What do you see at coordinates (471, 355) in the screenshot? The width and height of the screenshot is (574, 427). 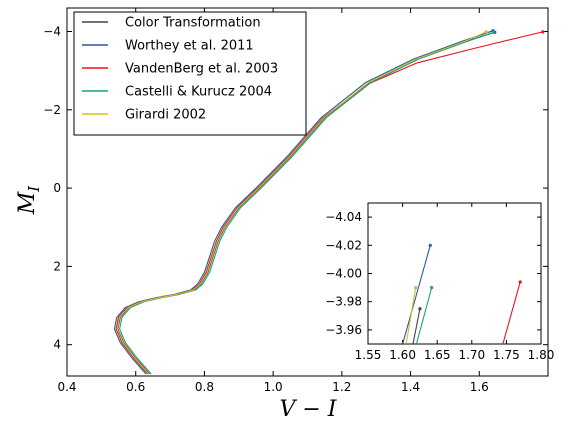 I see `x-tick-label: 1.70` at bounding box center [471, 355].